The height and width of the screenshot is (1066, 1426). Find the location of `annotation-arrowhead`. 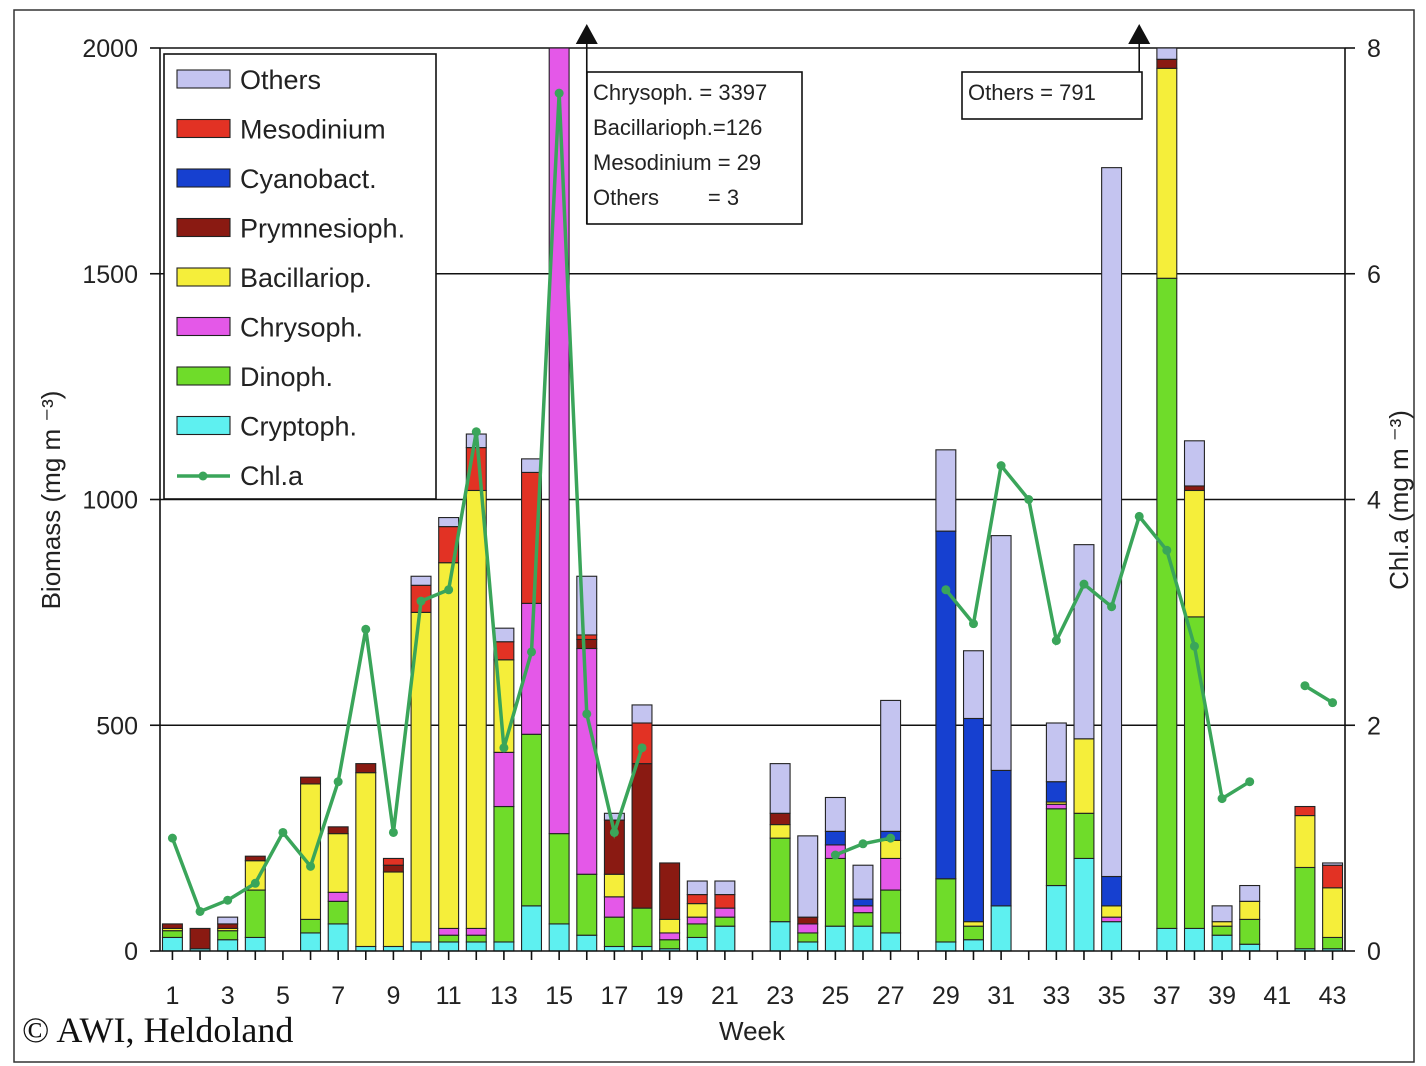

annotation-arrowhead is located at coordinates (586, 34).